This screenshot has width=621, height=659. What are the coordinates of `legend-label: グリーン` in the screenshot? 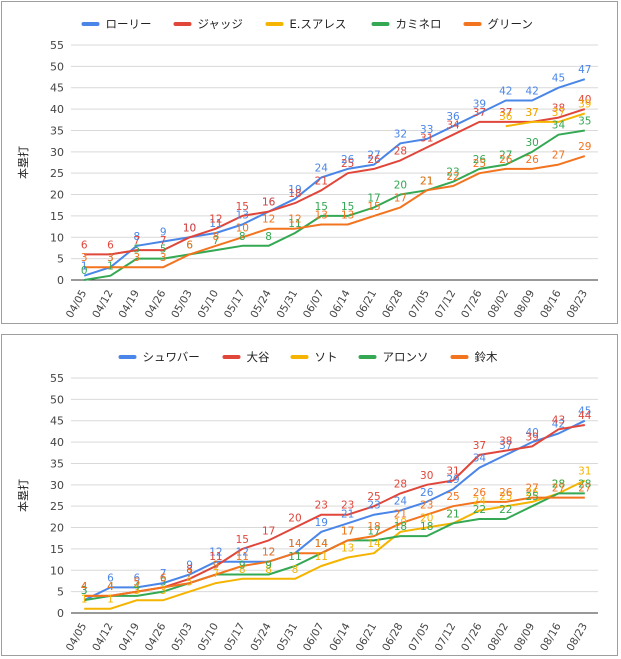 It's located at (510, 24).